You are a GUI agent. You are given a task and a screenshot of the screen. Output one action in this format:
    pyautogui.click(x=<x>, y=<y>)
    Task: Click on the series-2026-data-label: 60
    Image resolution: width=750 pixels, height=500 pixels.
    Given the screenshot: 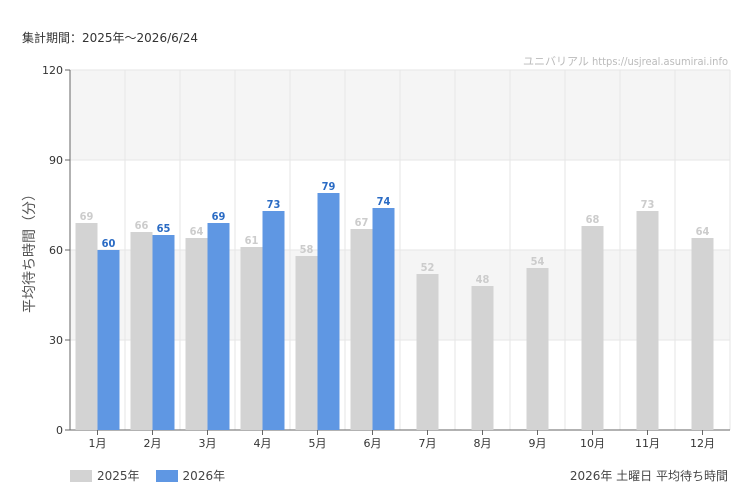 What is the action you would take?
    pyautogui.click(x=109, y=243)
    